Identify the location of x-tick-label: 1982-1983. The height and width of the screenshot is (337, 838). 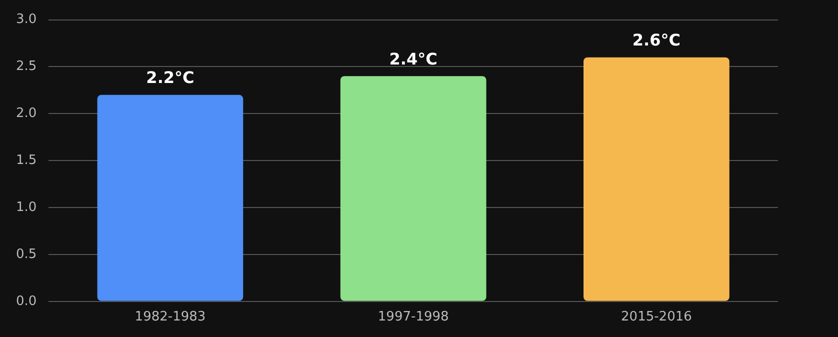
(170, 317).